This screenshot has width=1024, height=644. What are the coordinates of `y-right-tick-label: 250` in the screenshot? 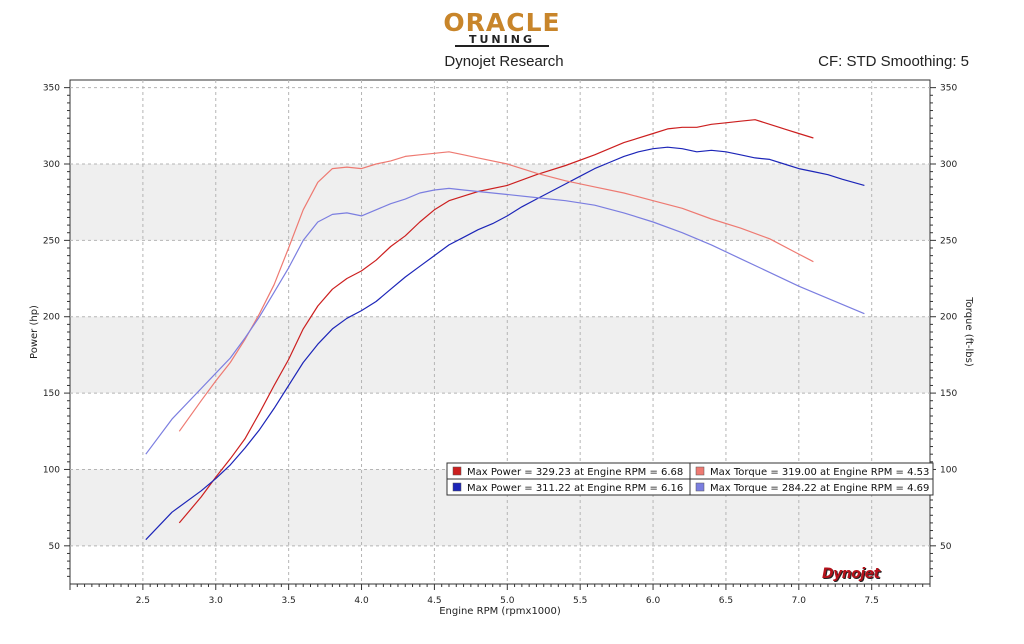 It's located at (948, 241).